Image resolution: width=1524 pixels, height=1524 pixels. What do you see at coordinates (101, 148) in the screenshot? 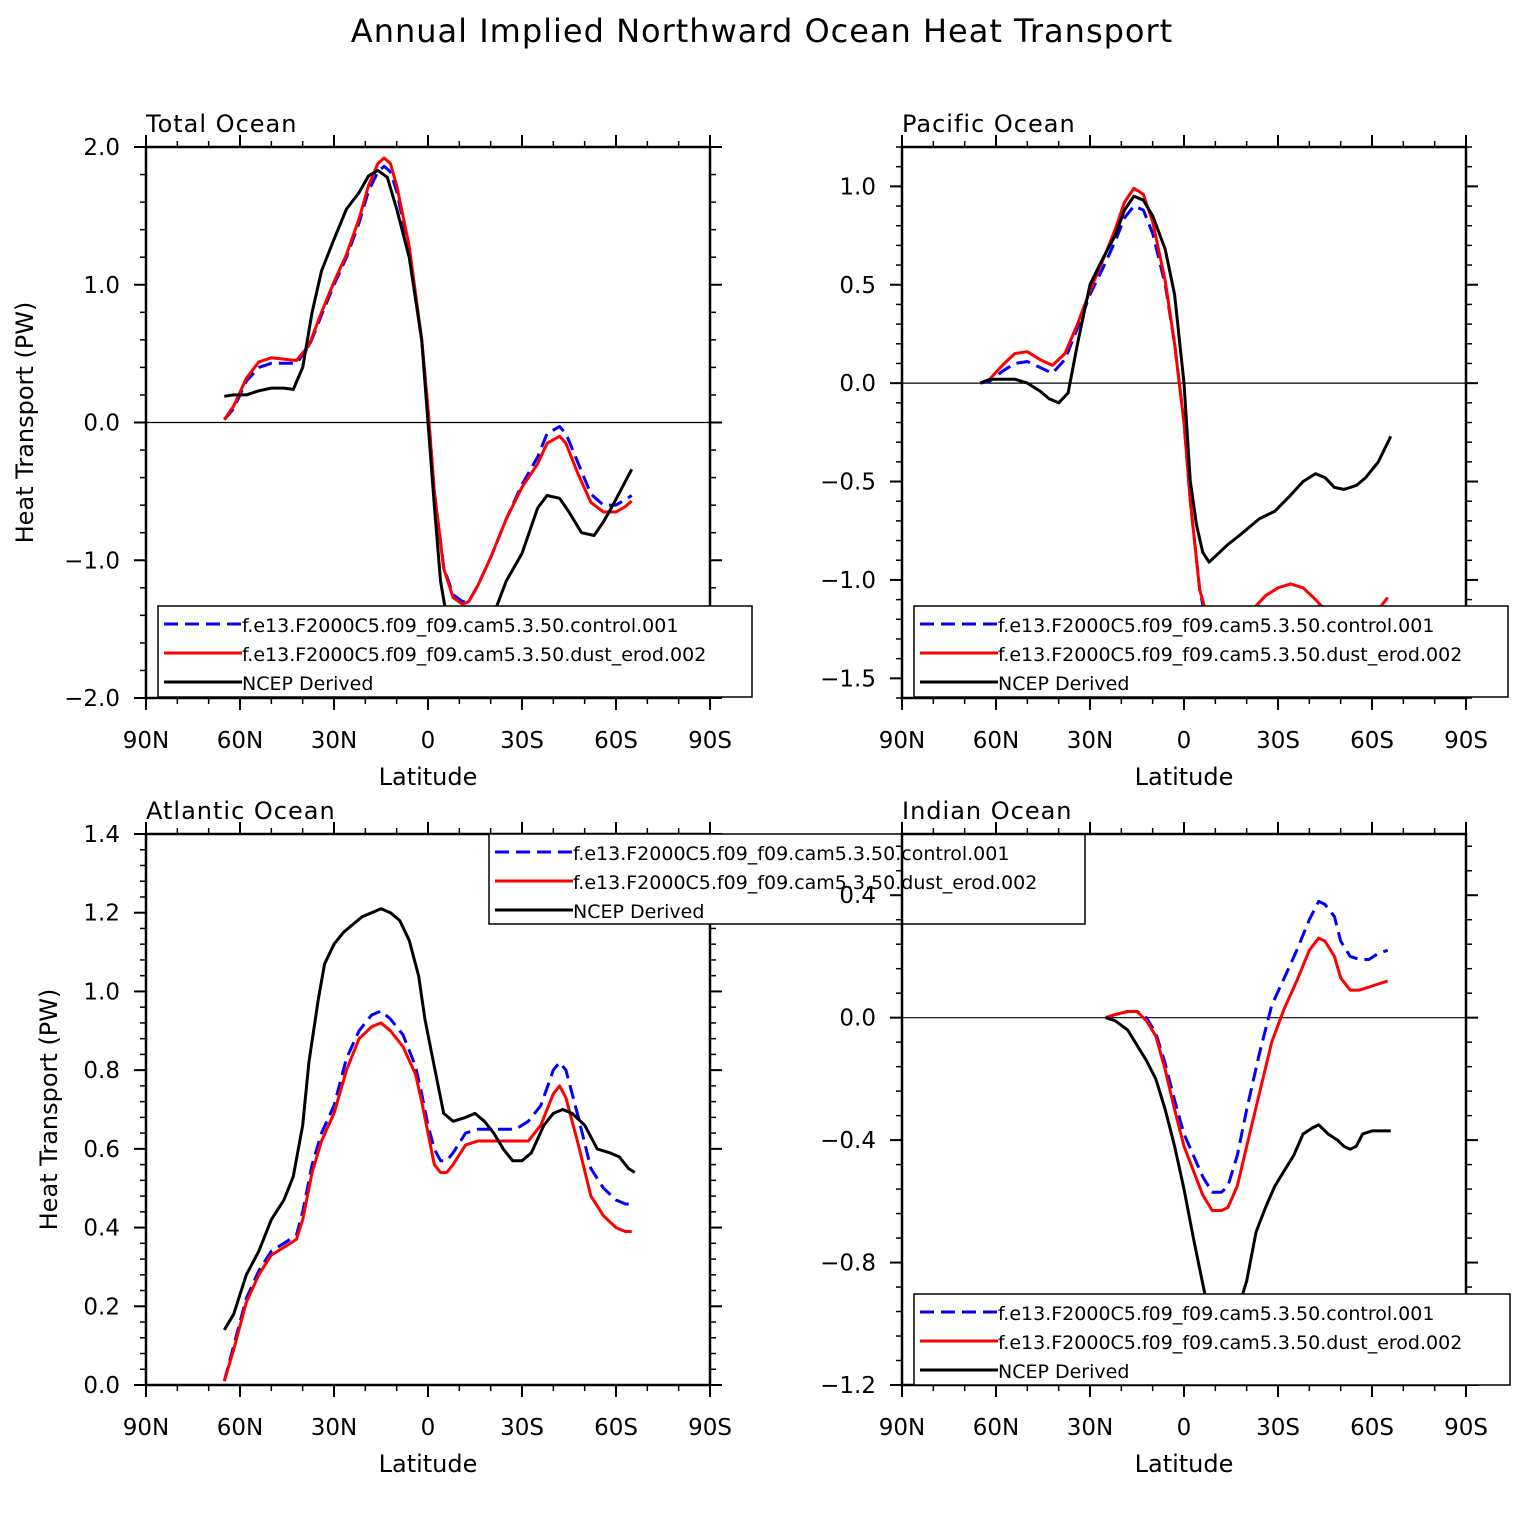
I see `y-tick-label: 2.0` at bounding box center [101, 148].